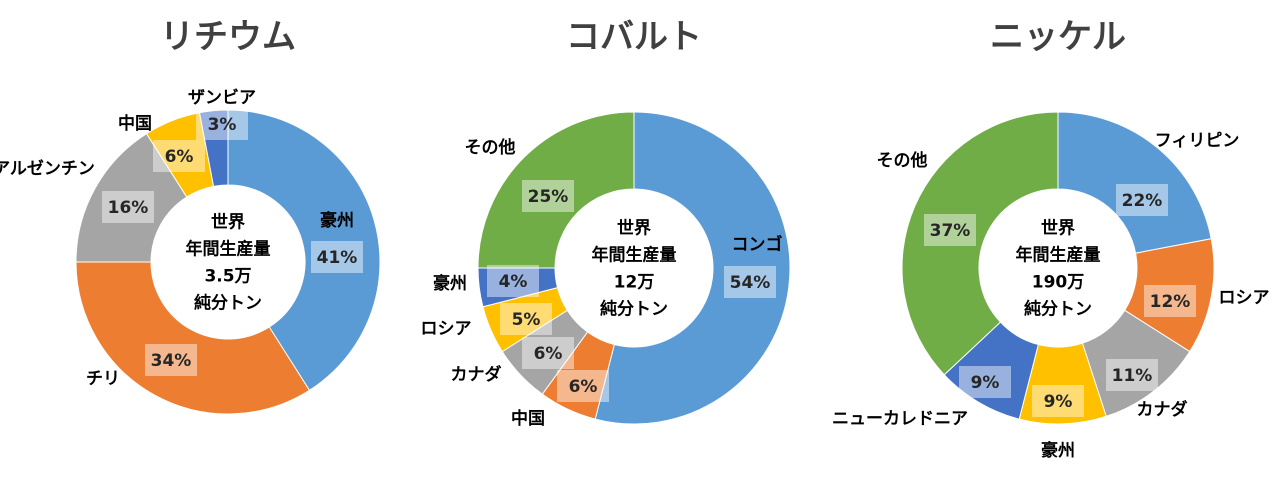 This screenshot has width=1280, height=490. Describe the element at coordinates (634, 37) in the screenshot. I see `chart-title: コバルト` at that location.